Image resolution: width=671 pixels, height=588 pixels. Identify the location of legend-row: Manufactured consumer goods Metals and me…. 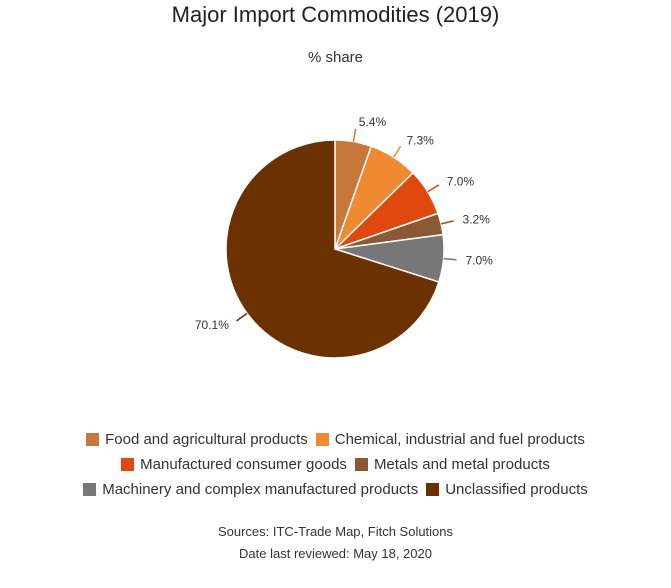
(335, 464).